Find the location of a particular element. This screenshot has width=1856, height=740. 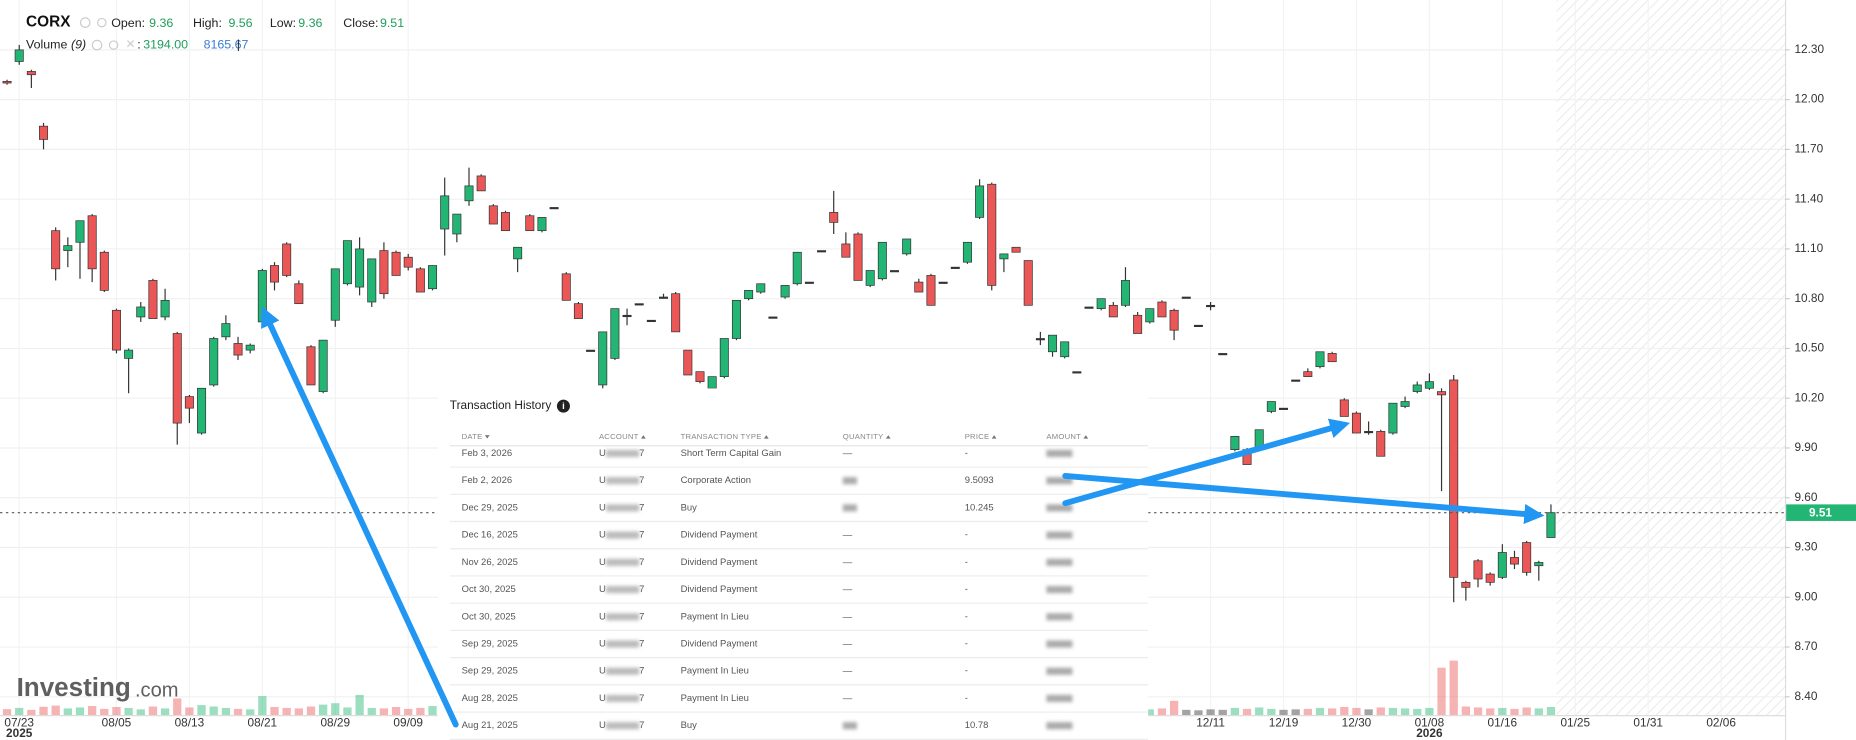

x-tick-label: 01/25 is located at coordinates (1575, 722).